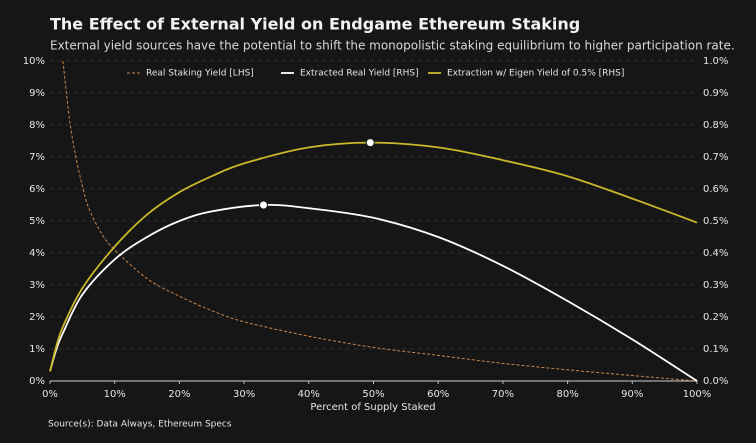  Describe the element at coordinates (715, 61) in the screenshot. I see `y2-tick-label: 1.0%` at that location.